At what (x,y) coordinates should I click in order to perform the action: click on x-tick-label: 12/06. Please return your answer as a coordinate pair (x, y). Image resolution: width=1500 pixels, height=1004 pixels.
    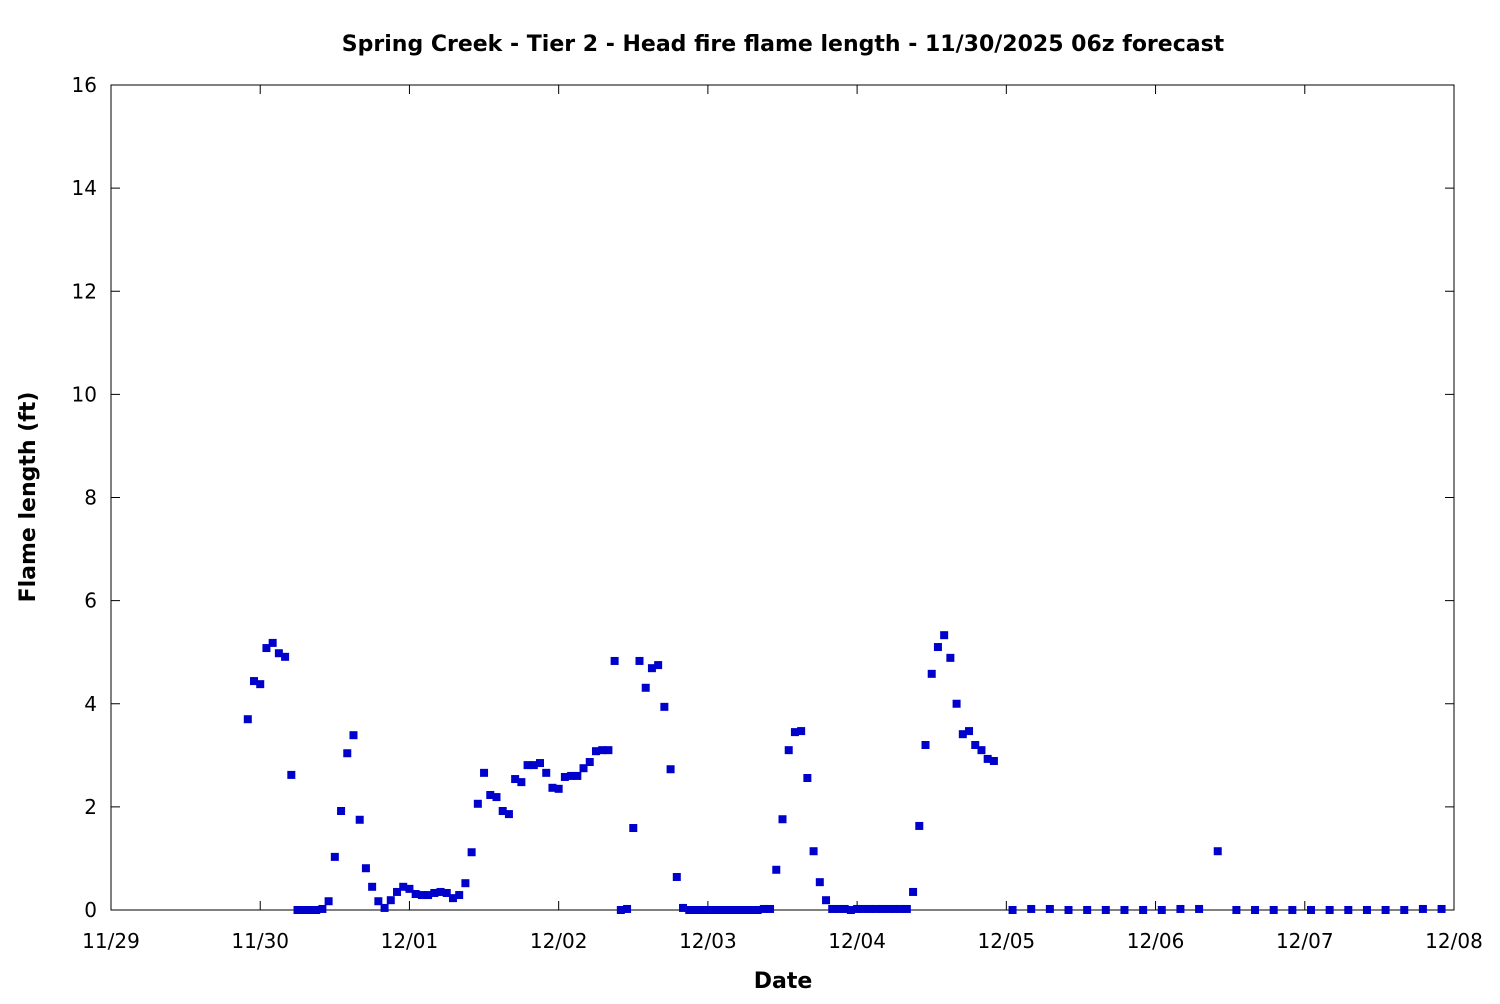
    Looking at the image, I should click on (1156, 941).